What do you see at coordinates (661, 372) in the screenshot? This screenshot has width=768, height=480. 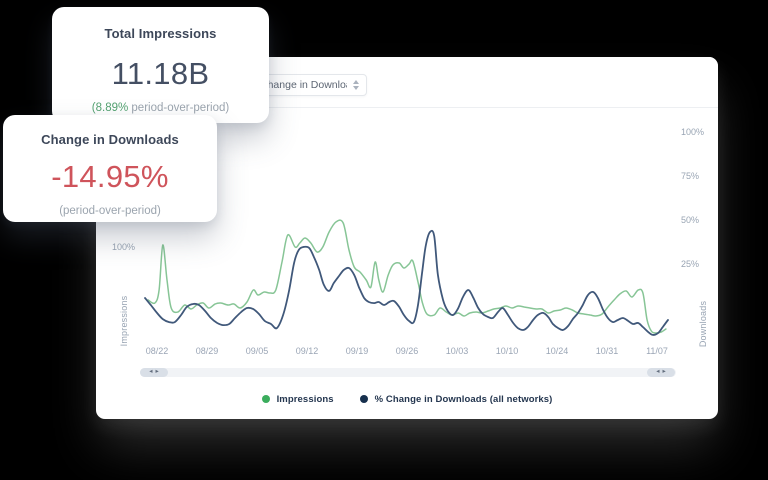 I see `scroll-right-handle: ◂ ▸` at bounding box center [661, 372].